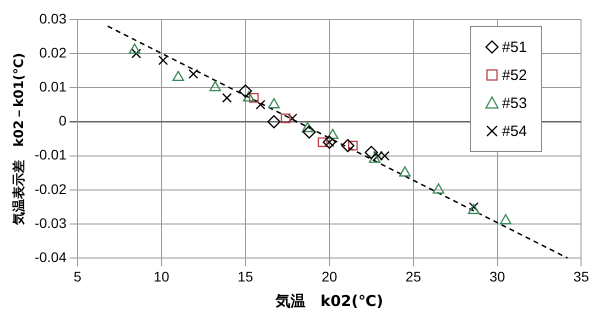 This screenshot has width=600, height=323. Describe the element at coordinates (53, 52) in the screenshot. I see `y-tick-label: 0.02` at that location.